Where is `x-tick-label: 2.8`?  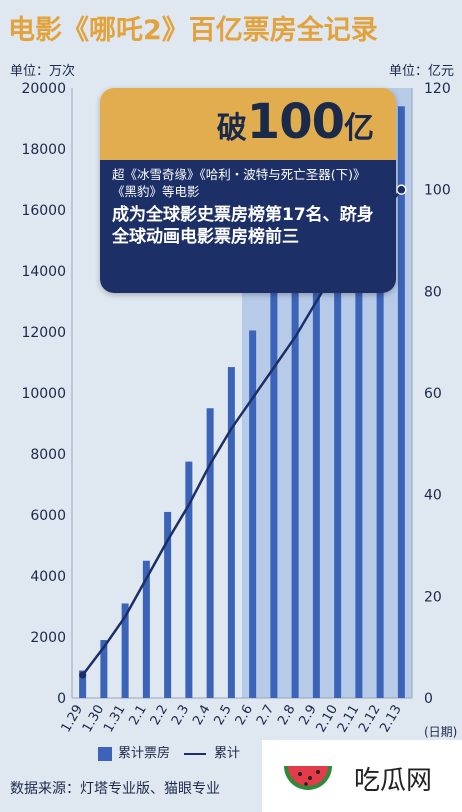
x-tick-label: 2.8 is located at coordinates (286, 715).